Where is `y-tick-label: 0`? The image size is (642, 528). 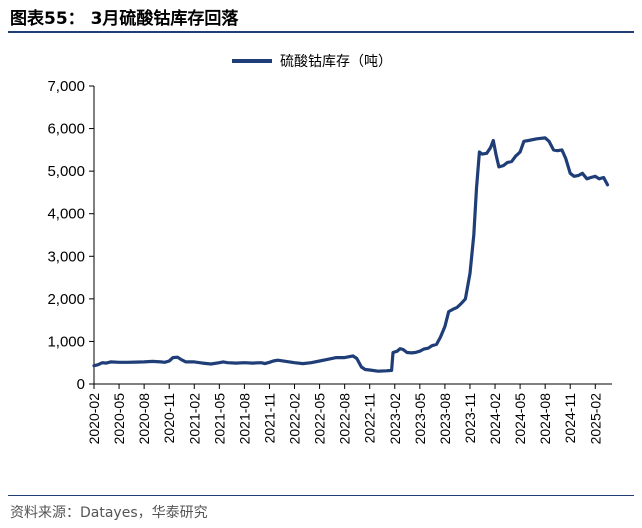
y-tick-label: 0 is located at coordinates (81, 384).